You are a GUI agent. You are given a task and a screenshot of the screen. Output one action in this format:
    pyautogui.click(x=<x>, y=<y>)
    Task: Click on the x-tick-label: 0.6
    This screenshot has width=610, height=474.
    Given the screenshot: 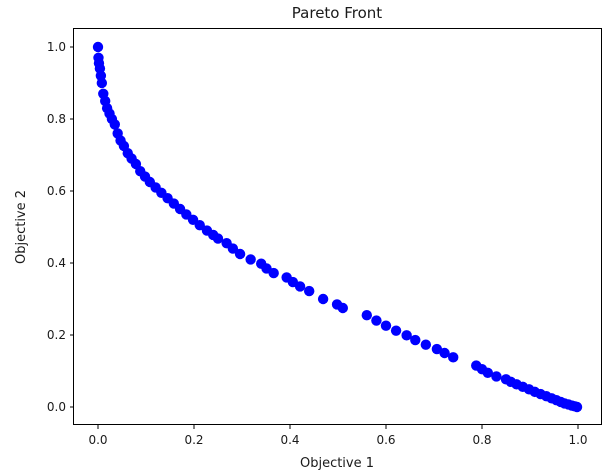 What is the action you would take?
    pyautogui.click(x=385, y=440)
    